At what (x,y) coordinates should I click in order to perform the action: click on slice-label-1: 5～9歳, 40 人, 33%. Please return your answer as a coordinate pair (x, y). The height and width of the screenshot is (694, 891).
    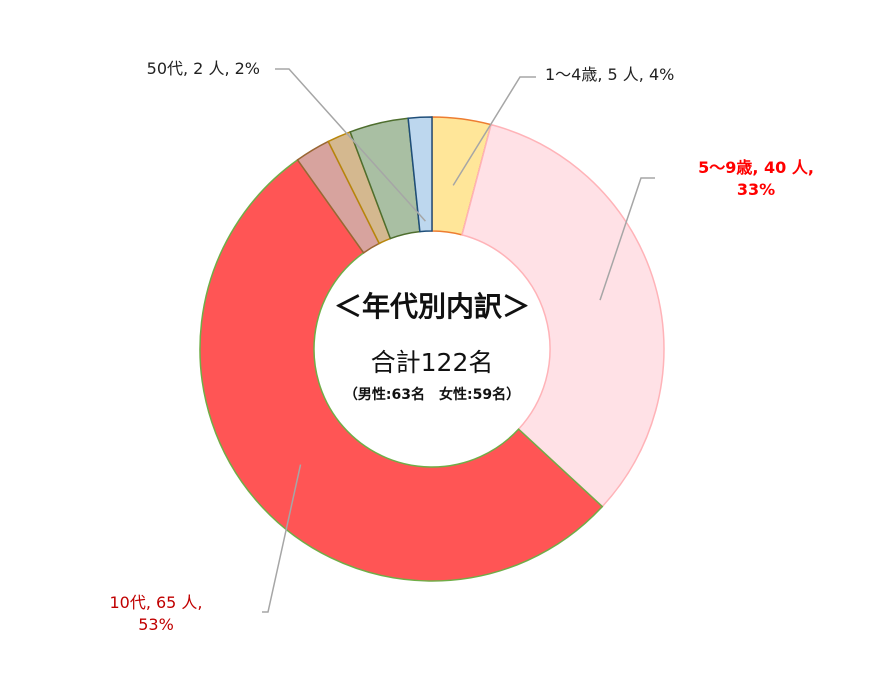
    Looking at the image, I should click on (756, 178).